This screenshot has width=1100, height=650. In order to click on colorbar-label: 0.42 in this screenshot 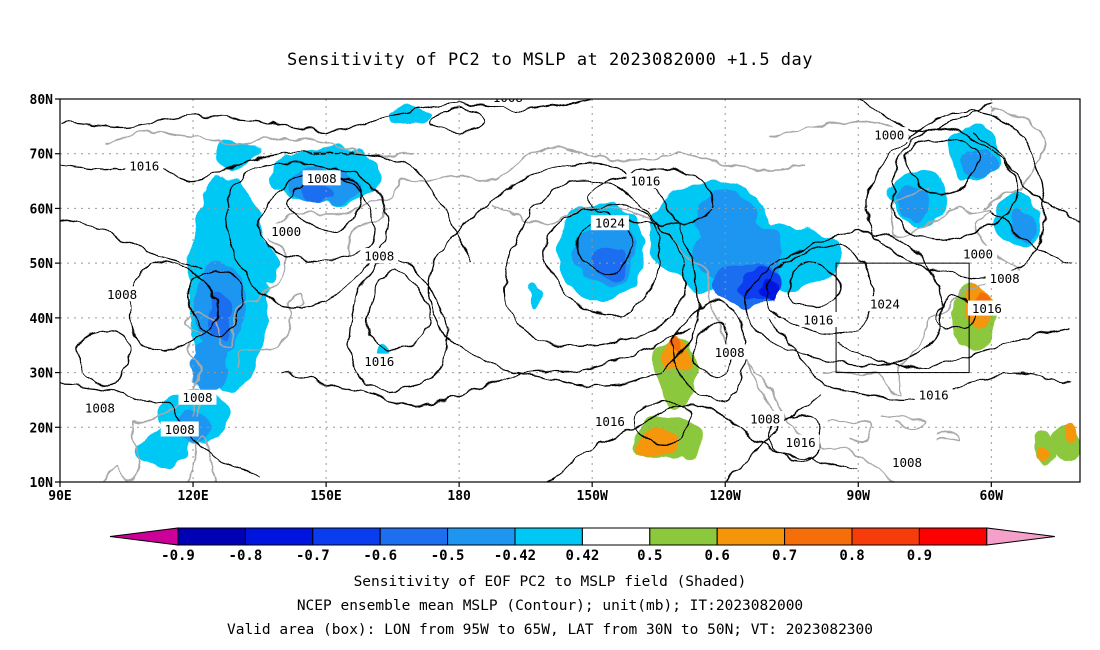, I will do `click(583, 556)`.